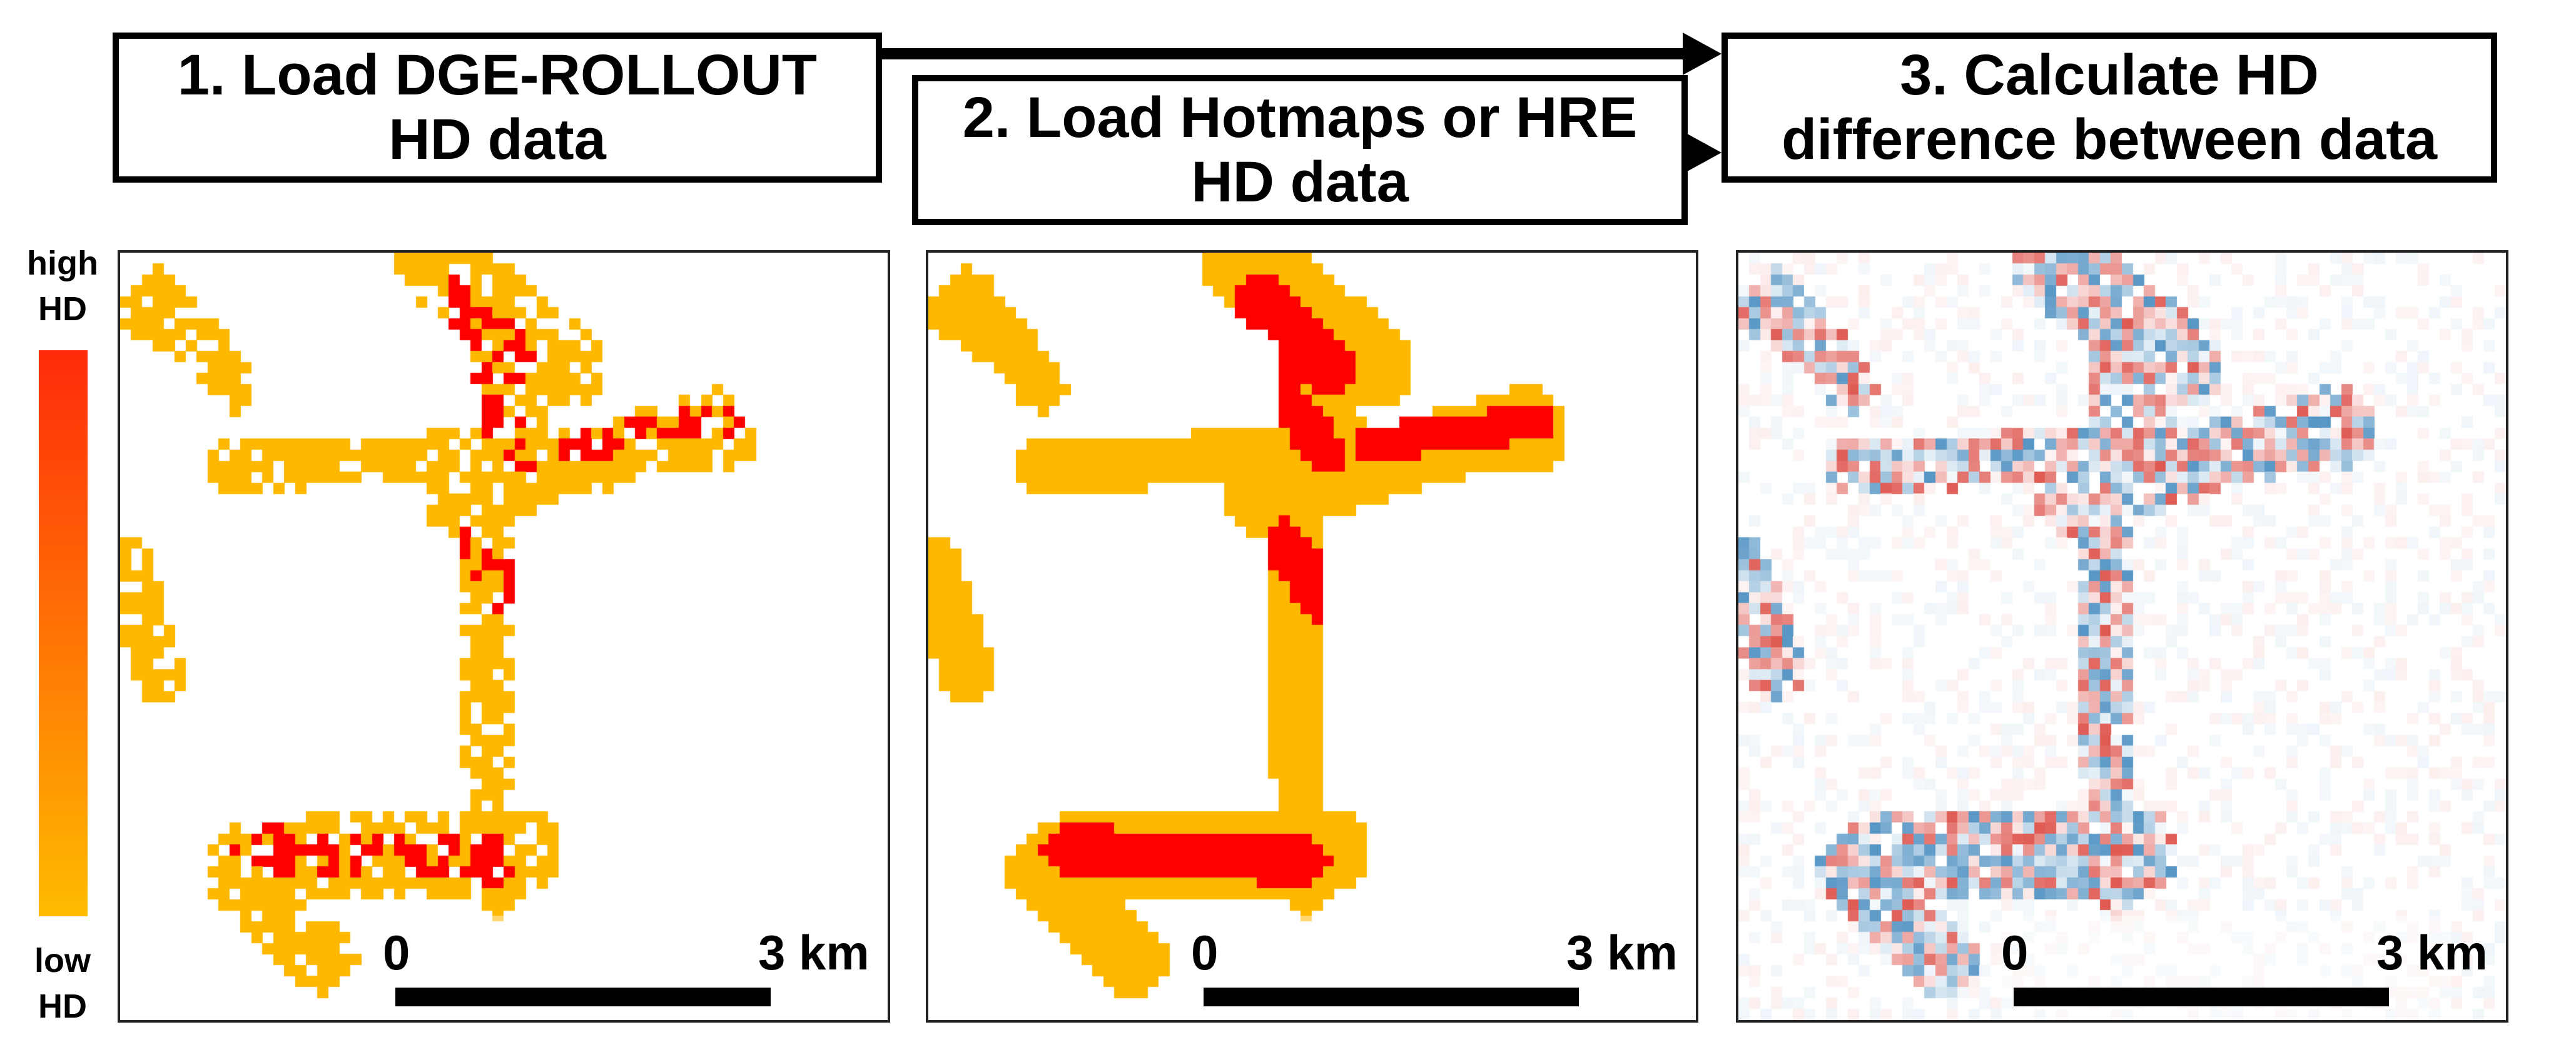 The height and width of the screenshot is (1052, 2576). What do you see at coordinates (62, 286) in the screenshot?
I see `legend-high-label: high HD` at bounding box center [62, 286].